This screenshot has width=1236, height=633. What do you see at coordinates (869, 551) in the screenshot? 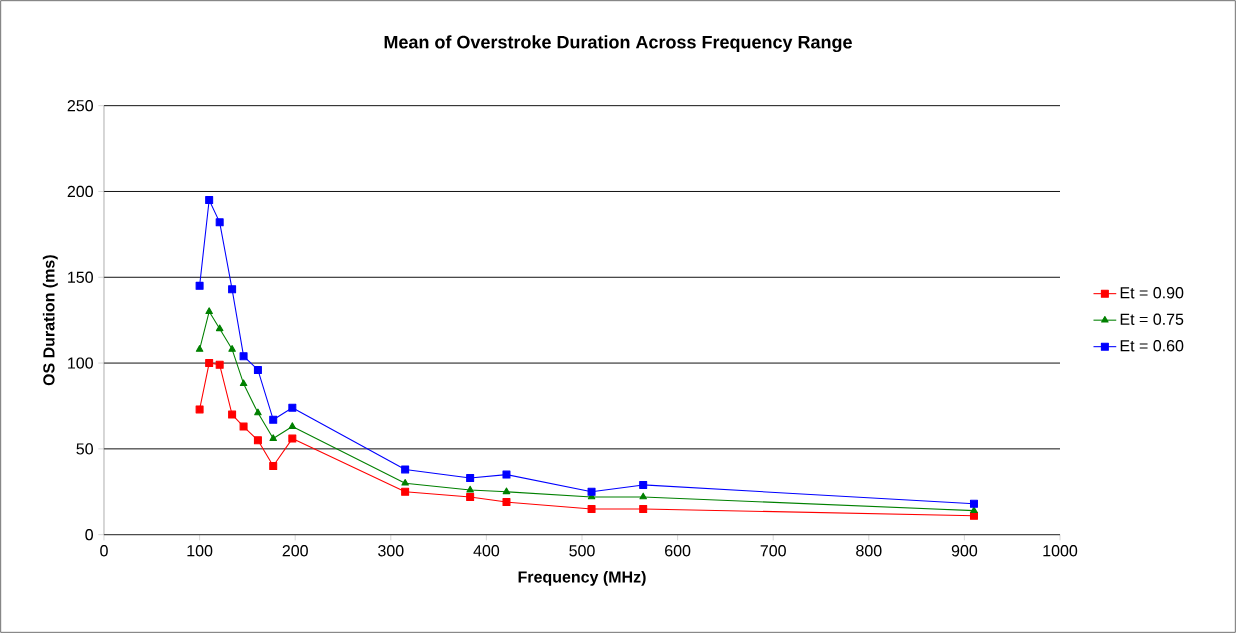
I see `x-tick-label: 800` at bounding box center [869, 551].